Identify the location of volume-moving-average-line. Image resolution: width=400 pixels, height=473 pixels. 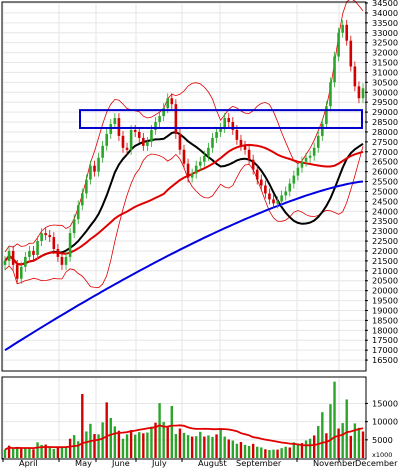
(184, 437).